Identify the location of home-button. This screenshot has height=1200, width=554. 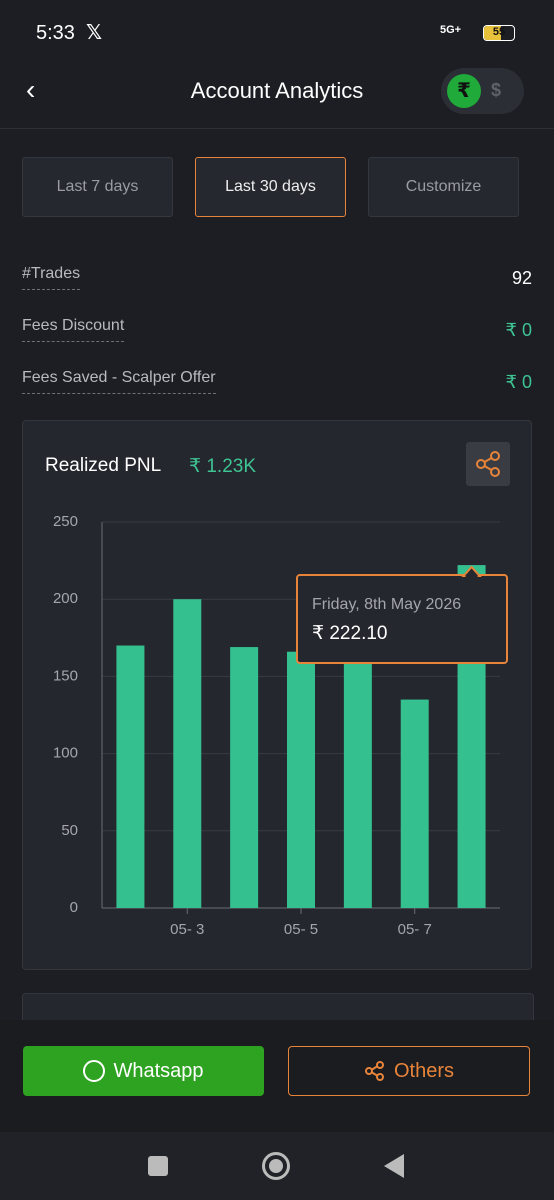
(276, 1166).